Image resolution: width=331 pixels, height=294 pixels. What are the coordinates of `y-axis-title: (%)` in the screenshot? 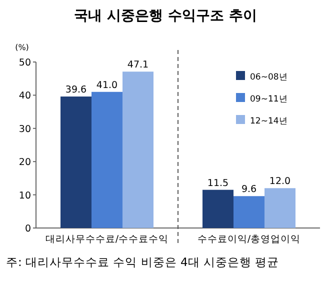 It's located at (22, 47).